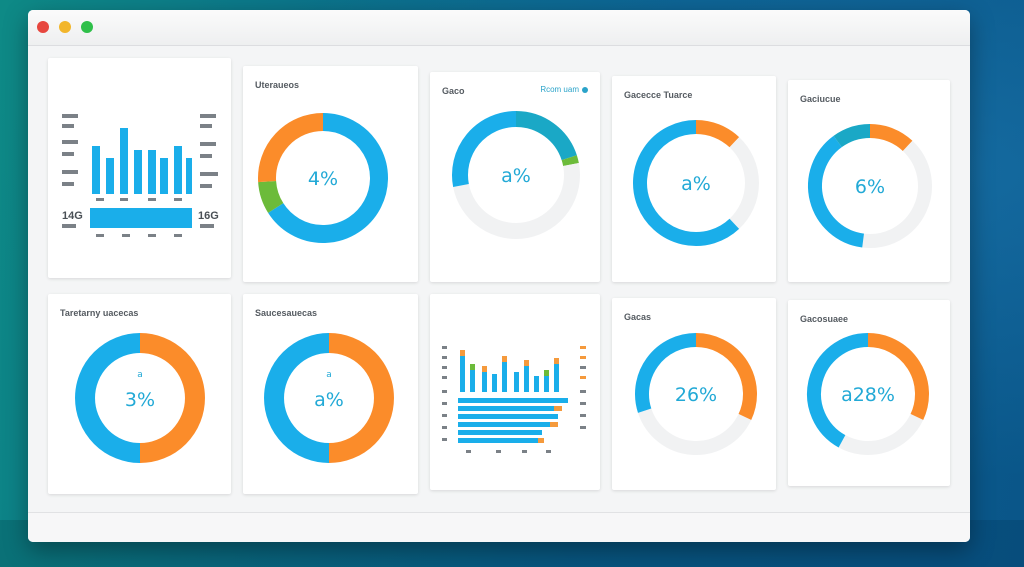  Describe the element at coordinates (329, 375) in the screenshot. I see `donut-small-label: a` at that location.